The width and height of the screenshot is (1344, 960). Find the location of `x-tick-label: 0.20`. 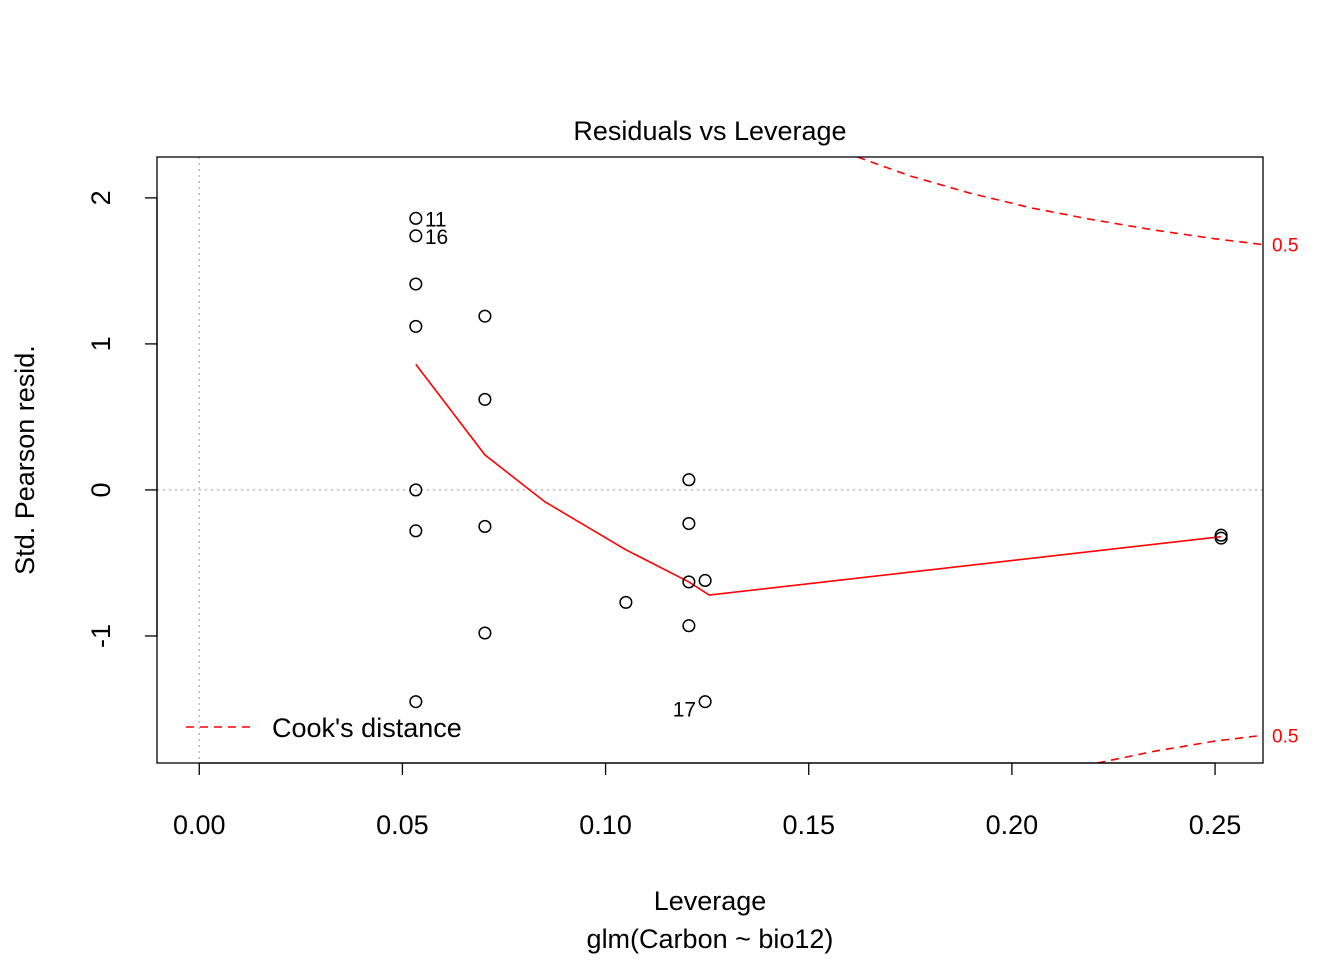

x-tick-label: 0.20 is located at coordinates (1012, 825).